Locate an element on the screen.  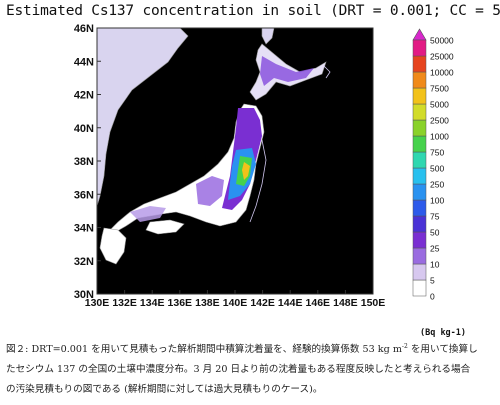
colorbar-level-label: 5000 is located at coordinates (439, 105).